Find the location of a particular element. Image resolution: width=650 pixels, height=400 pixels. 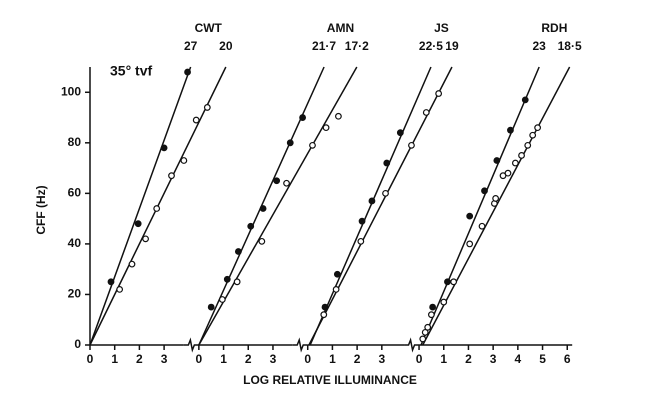

slope-label: 23 is located at coordinates (539, 46).